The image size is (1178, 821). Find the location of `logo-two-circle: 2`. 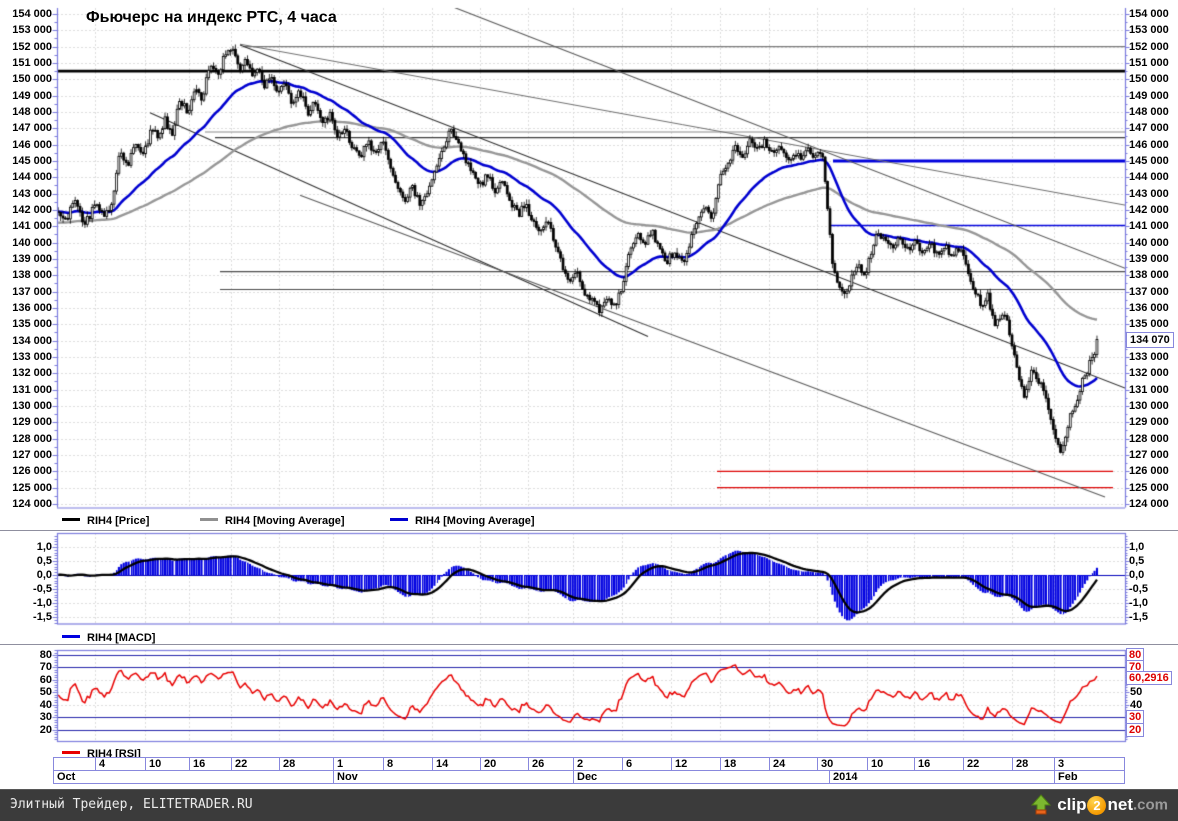

logo-two-circle: 2 is located at coordinates (1097, 805).